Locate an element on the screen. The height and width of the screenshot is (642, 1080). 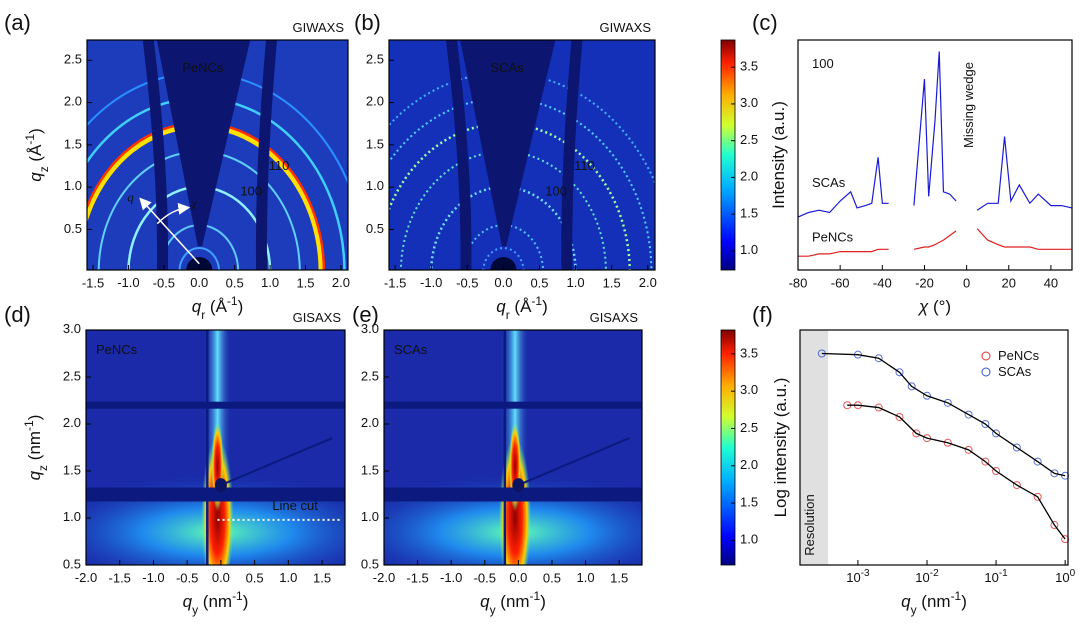
legend-marker is located at coordinates (986, 356).